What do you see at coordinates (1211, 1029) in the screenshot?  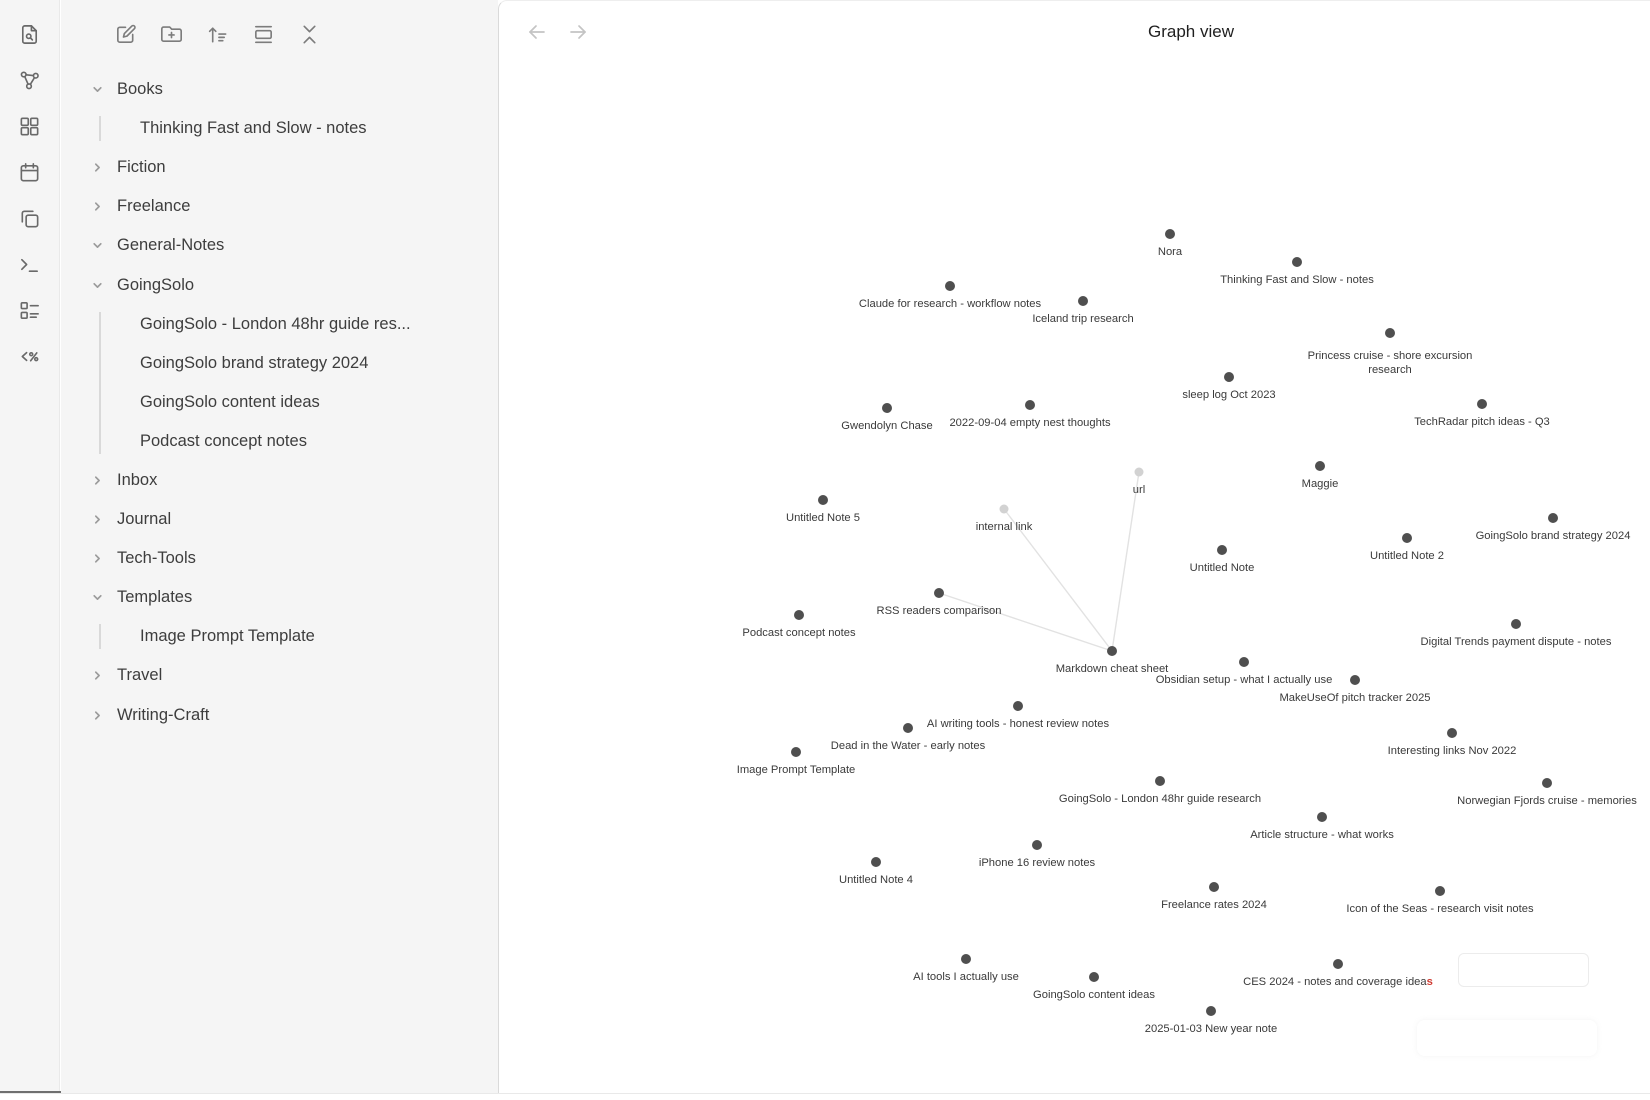 I see `graph-node-label: 2025-01-03 New year note` at bounding box center [1211, 1029].